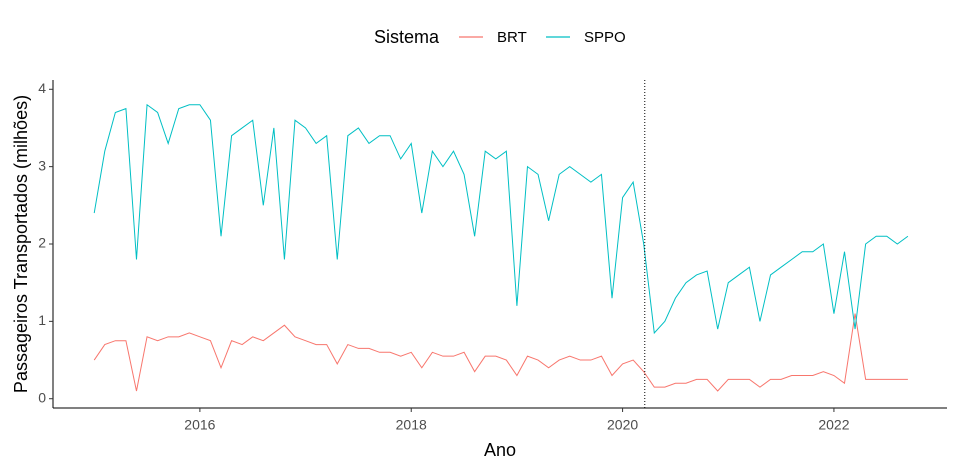  Describe the element at coordinates (605, 37) in the screenshot. I see `legend-label: SPPO` at that location.